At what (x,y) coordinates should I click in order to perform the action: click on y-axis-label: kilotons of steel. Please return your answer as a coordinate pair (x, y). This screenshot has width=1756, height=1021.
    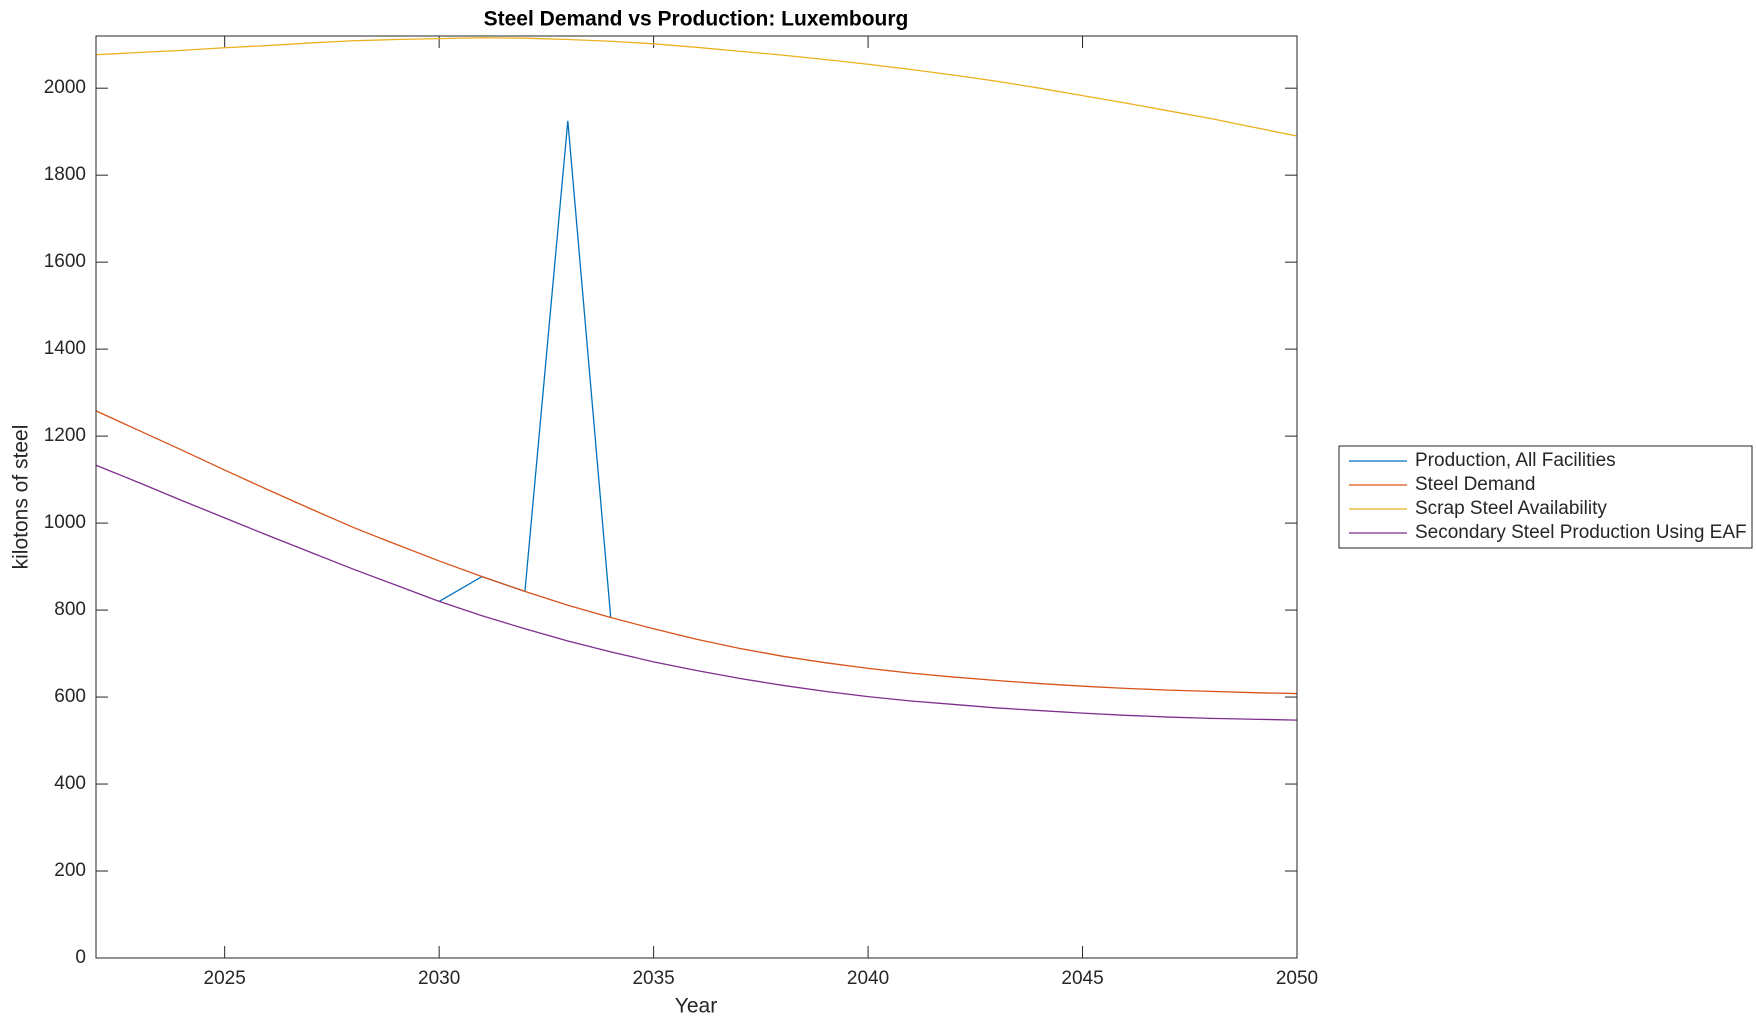
    Looking at the image, I should click on (21, 497).